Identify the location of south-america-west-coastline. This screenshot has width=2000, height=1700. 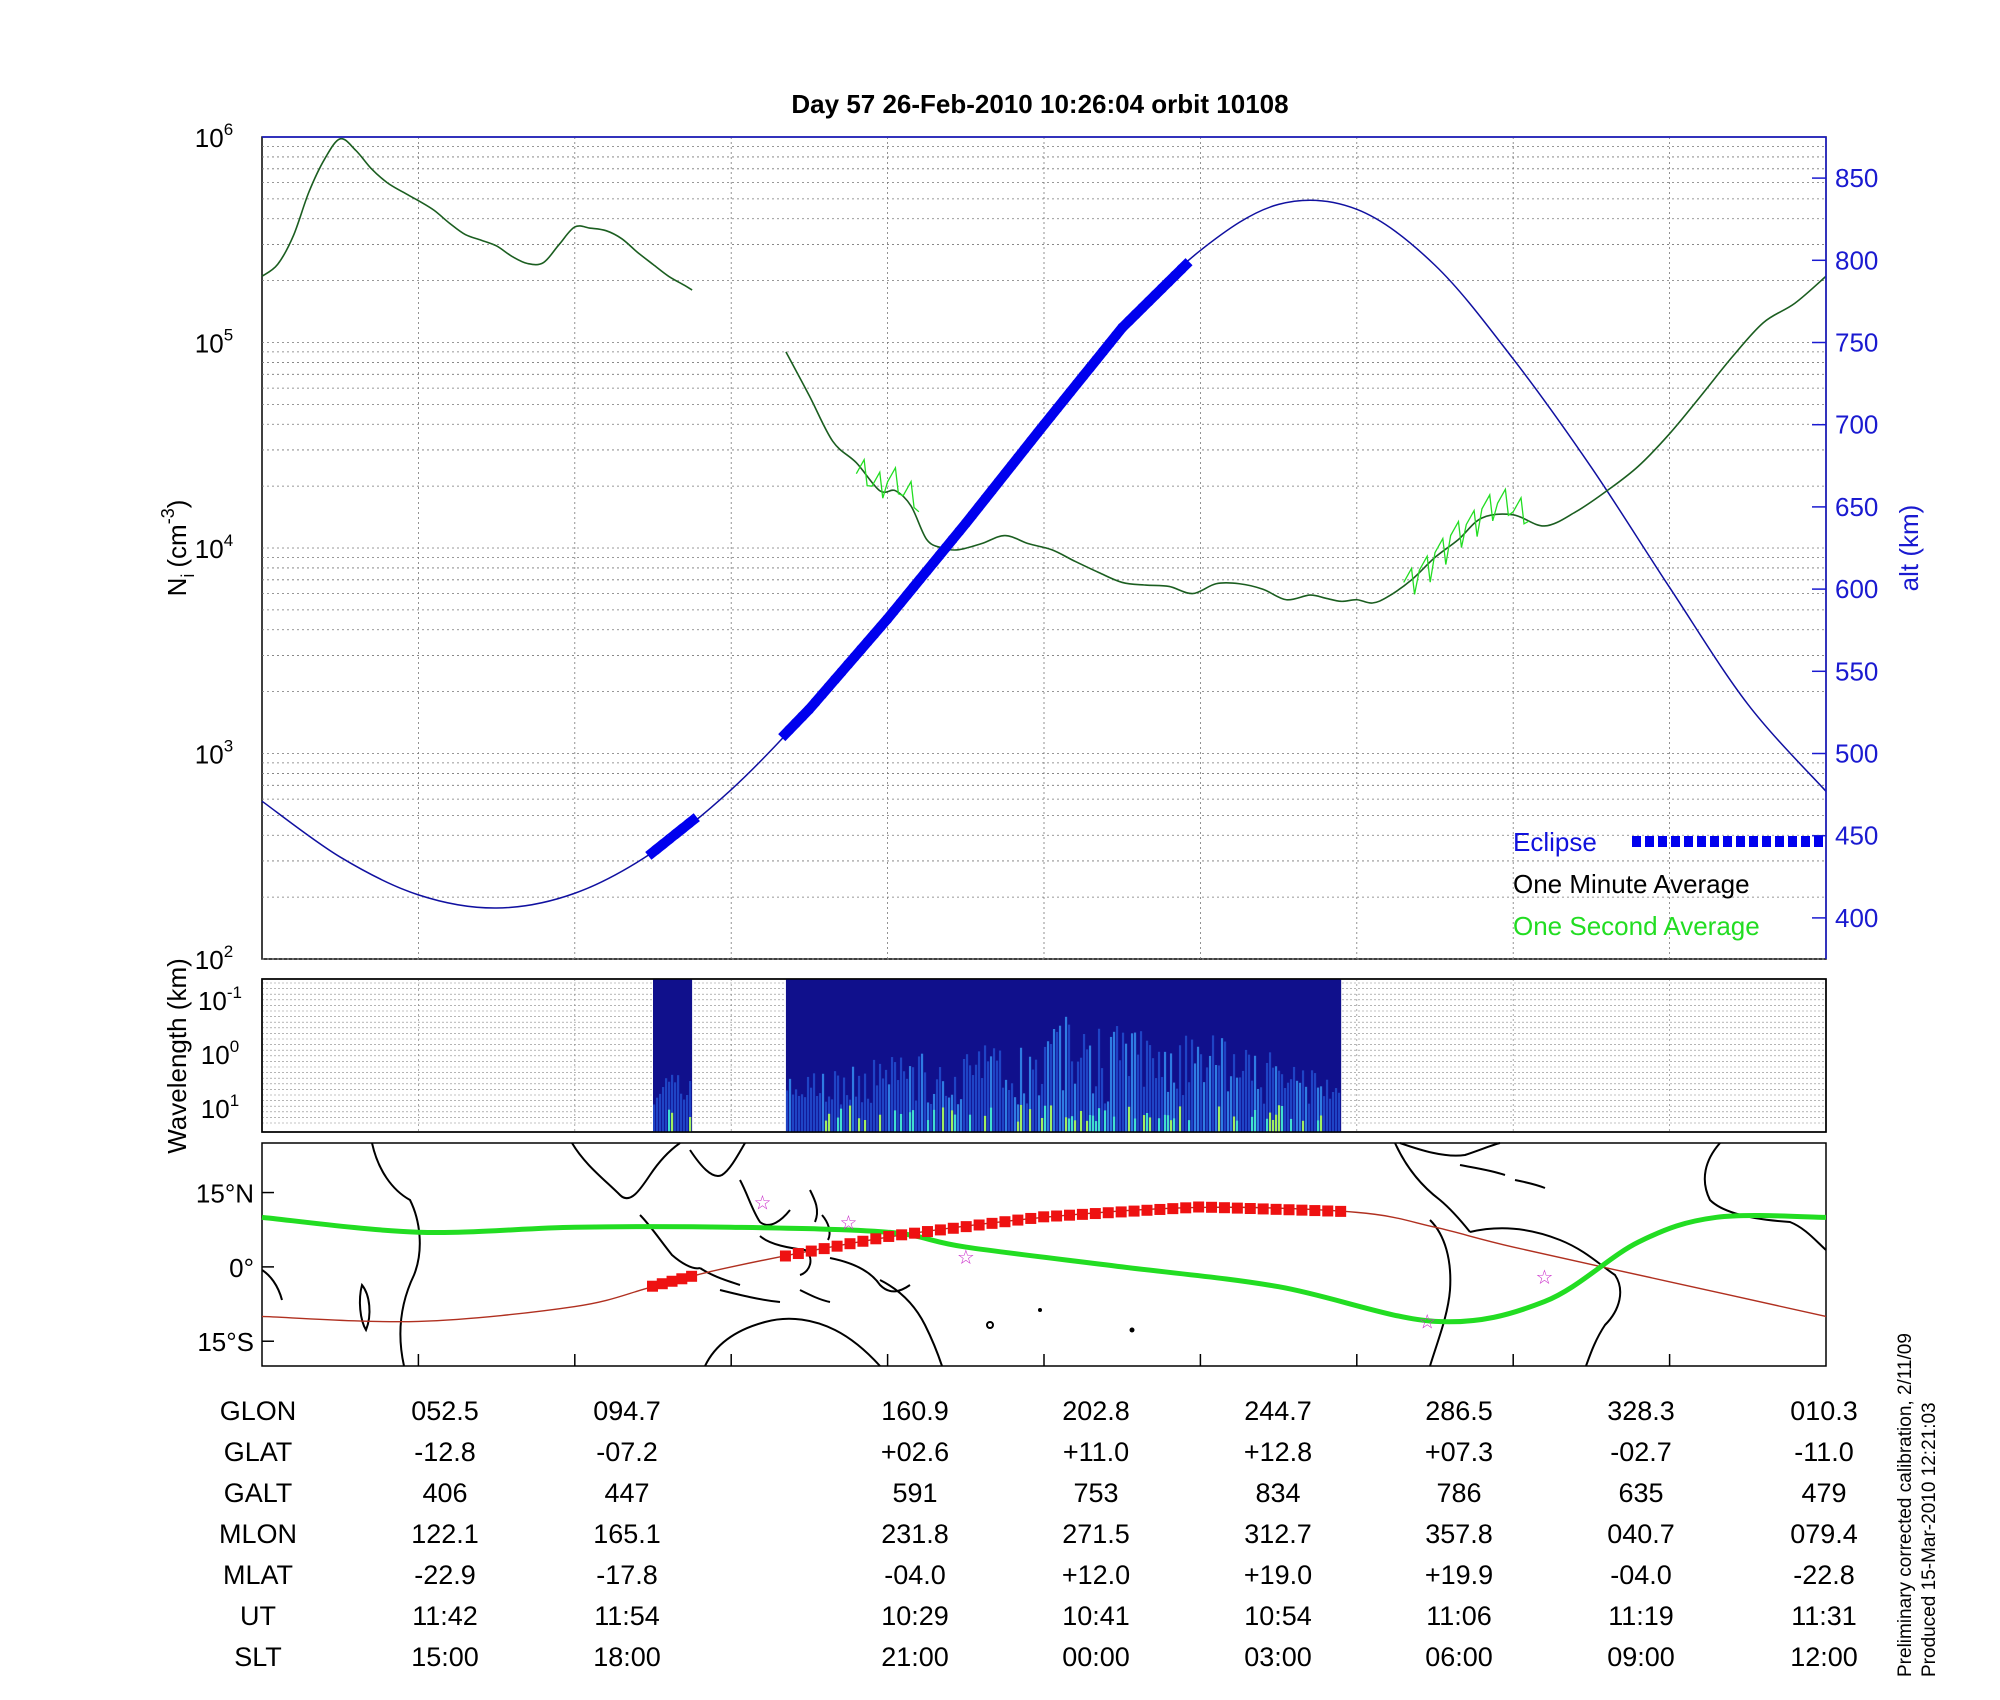
(1440, 1293).